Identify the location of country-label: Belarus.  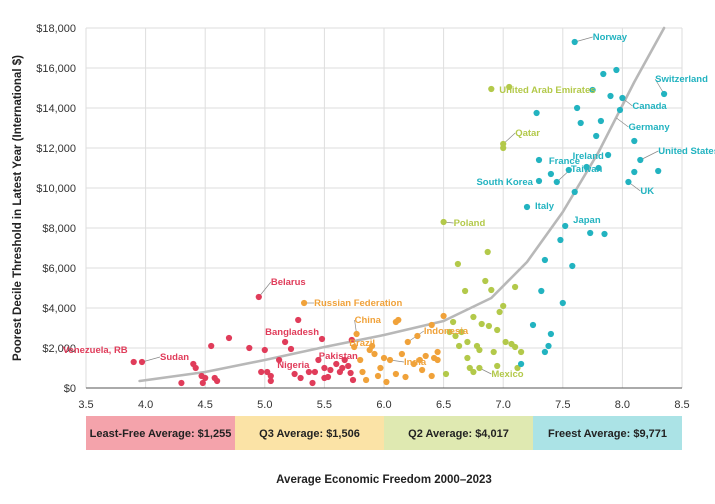
(288, 282).